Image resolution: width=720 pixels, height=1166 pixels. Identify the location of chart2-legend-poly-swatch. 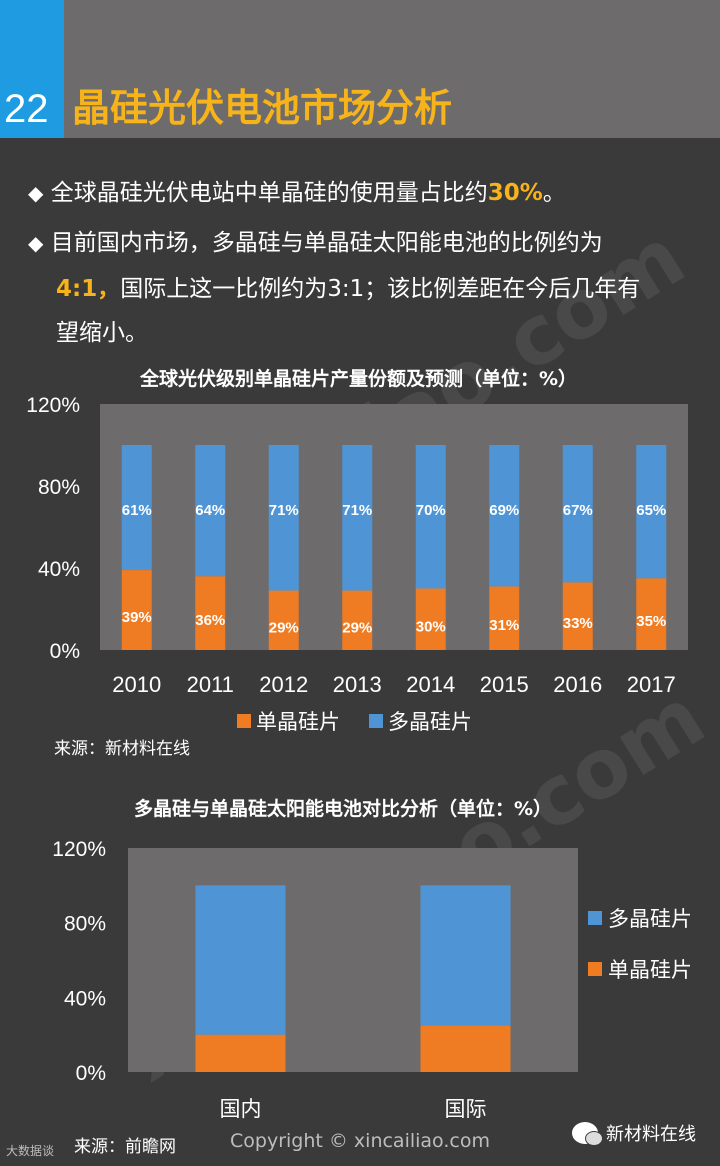
(595, 918).